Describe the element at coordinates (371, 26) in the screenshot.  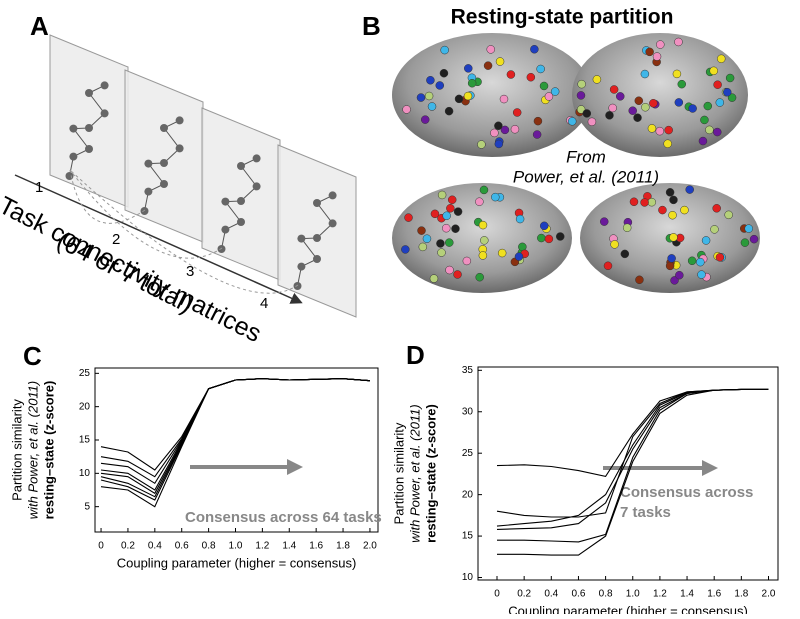
I see `panel-label: B` at that location.